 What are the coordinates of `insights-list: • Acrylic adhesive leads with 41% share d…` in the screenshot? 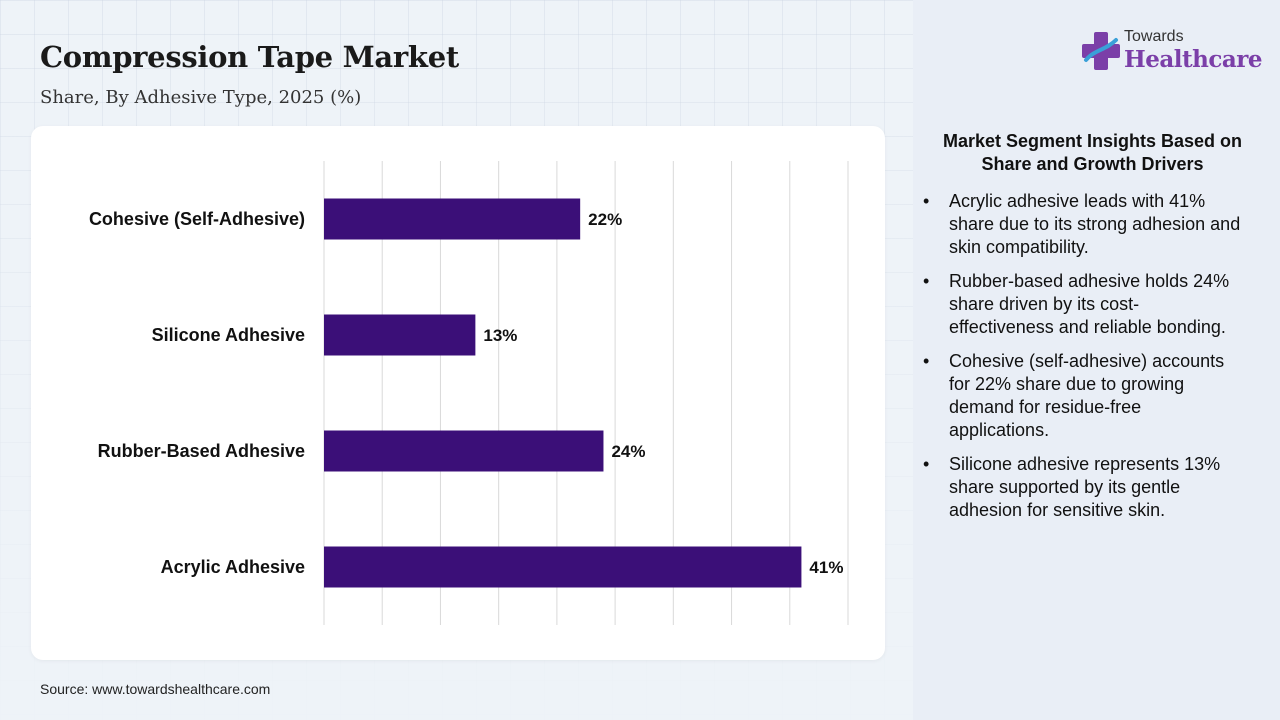 It's located at (1083, 361).